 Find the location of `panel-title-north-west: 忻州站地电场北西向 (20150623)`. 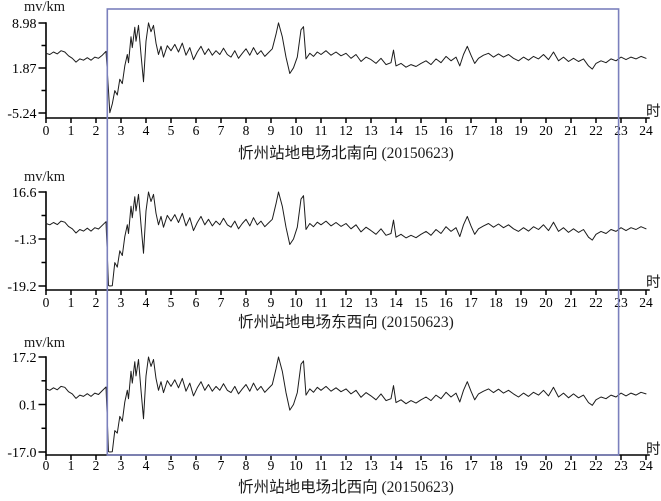

panel-title-north-west: 忻州站地电场北西向 (20150623) is located at coordinates (346, 487).